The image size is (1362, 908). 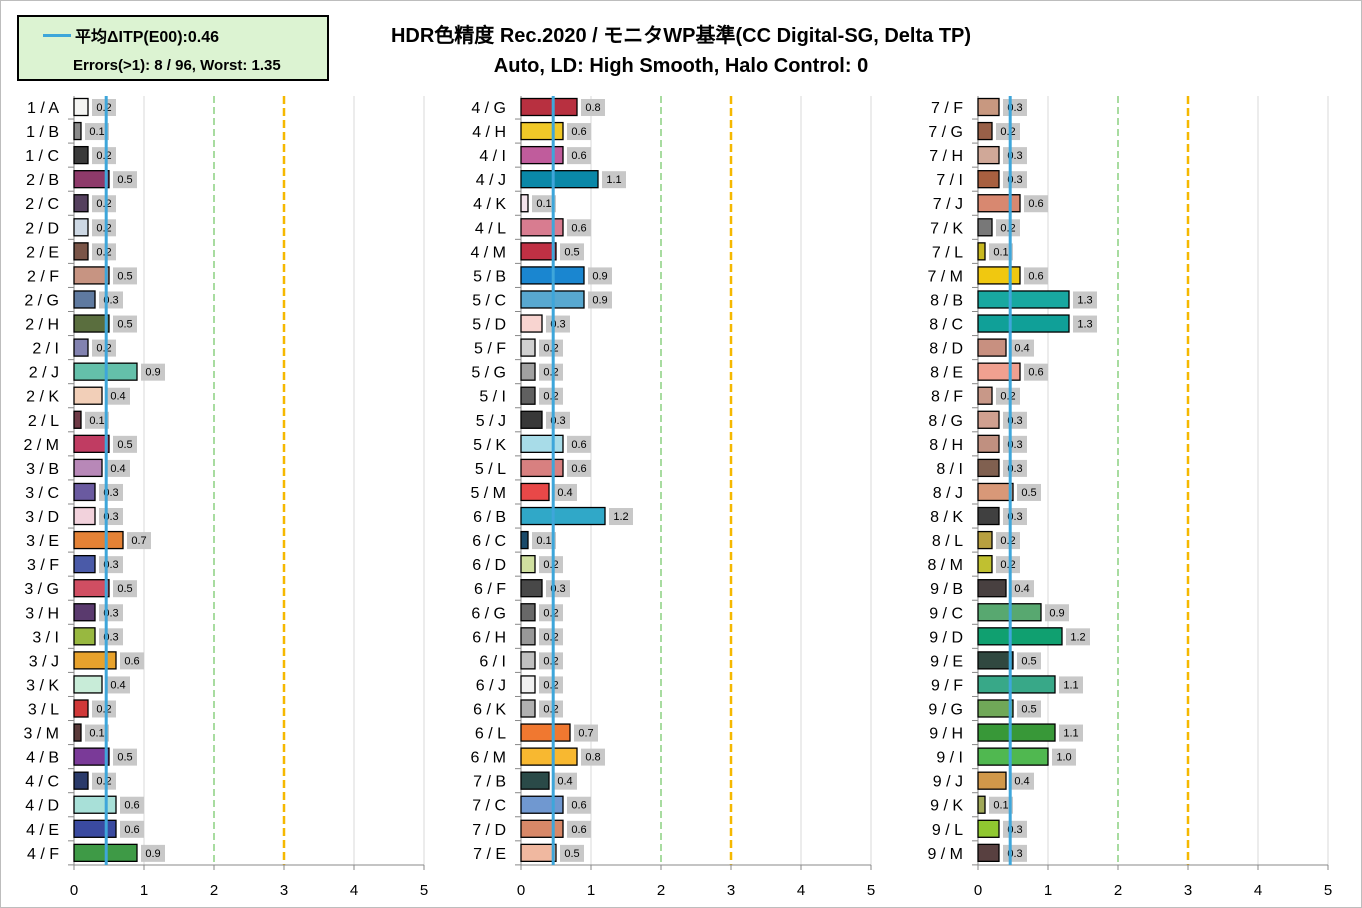 What do you see at coordinates (489, 854) in the screenshot?
I see `category-label: 7 / E` at bounding box center [489, 854].